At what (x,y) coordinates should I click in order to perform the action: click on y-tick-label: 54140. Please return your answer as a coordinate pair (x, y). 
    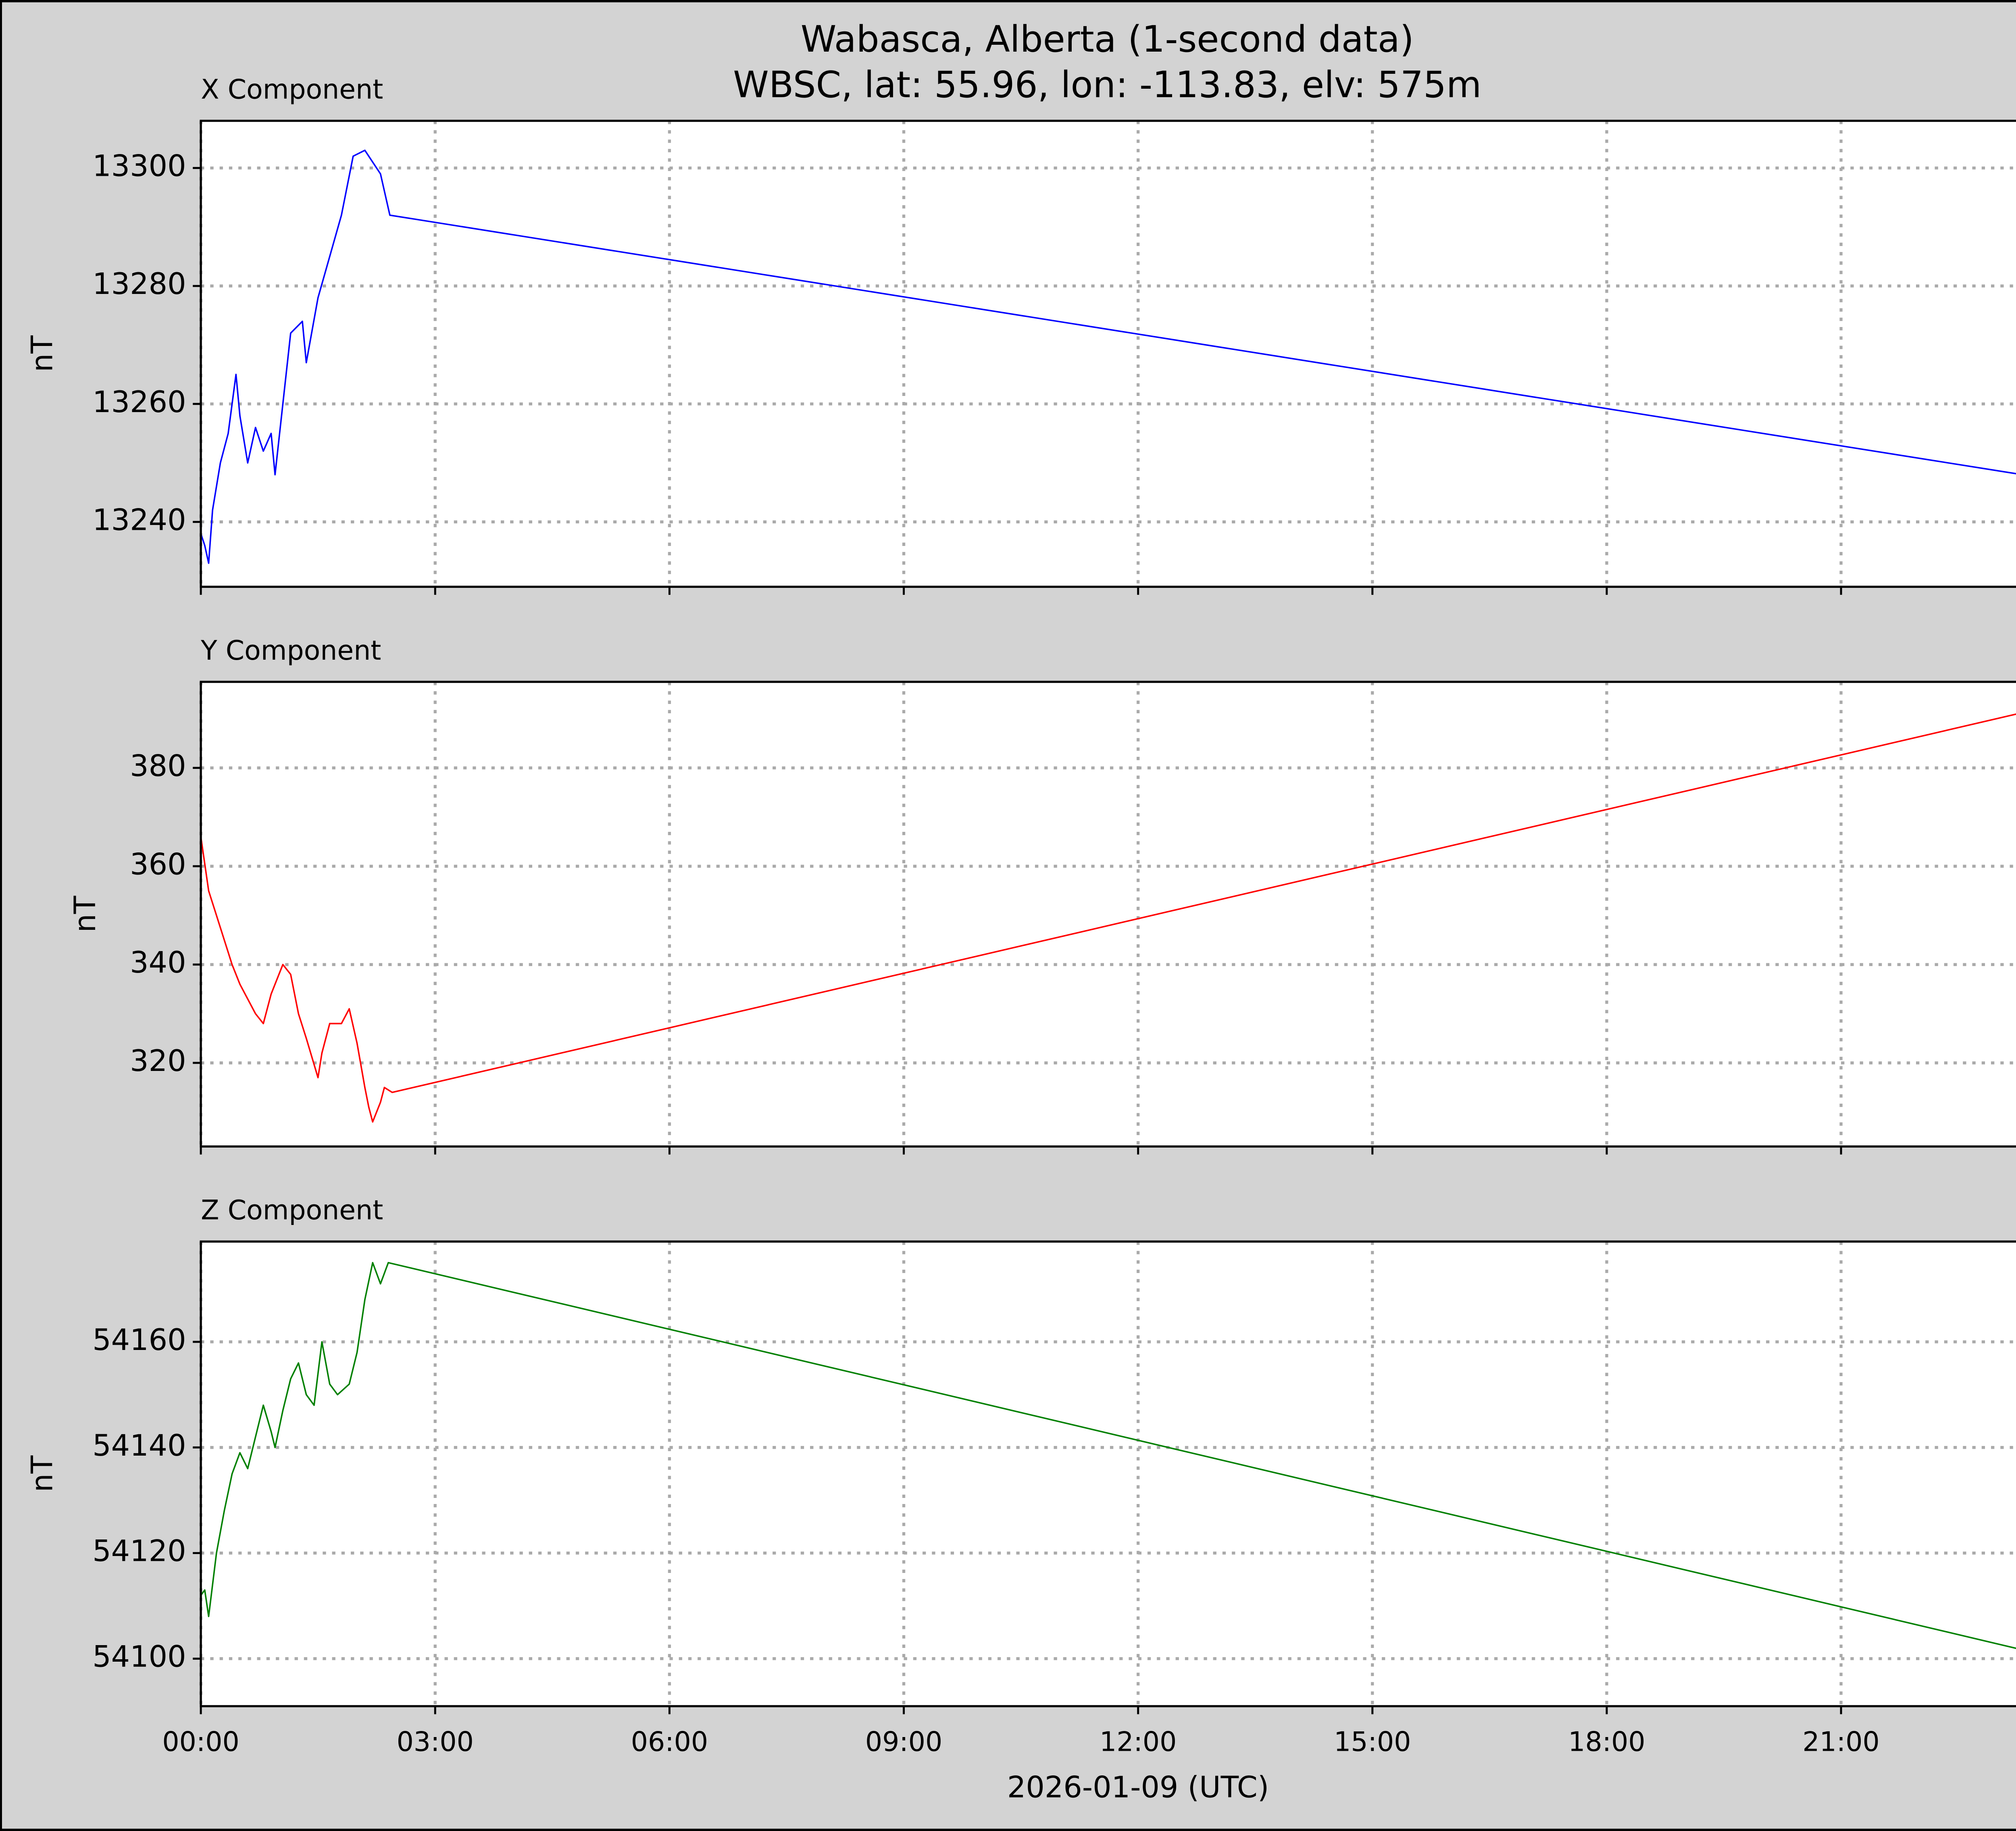
    Looking at the image, I should click on (139, 1446).